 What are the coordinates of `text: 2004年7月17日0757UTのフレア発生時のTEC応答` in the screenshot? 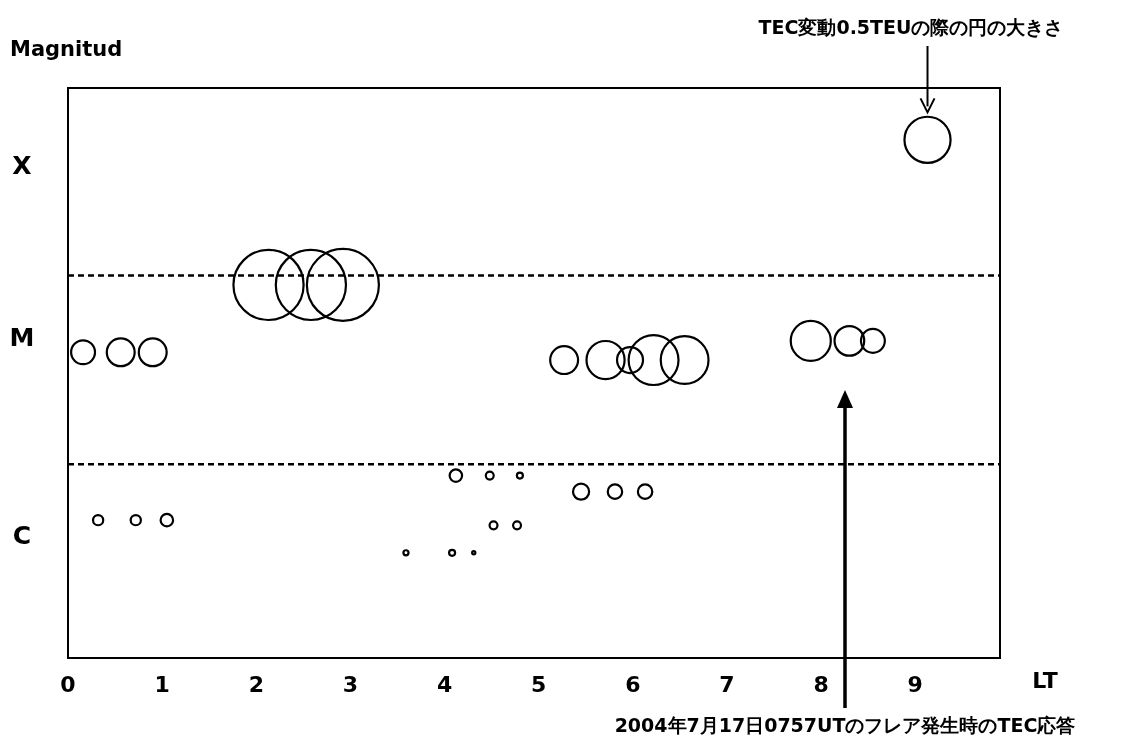 It's located at (845, 725).